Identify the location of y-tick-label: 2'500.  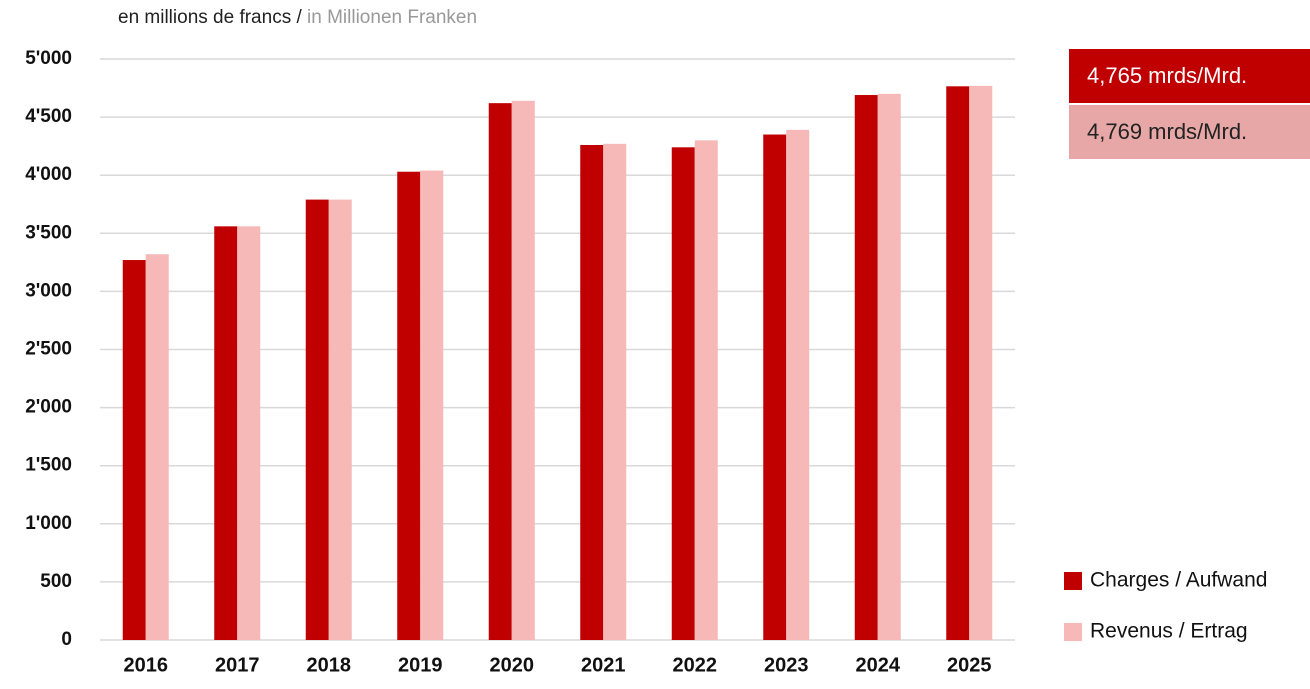
(48, 349).